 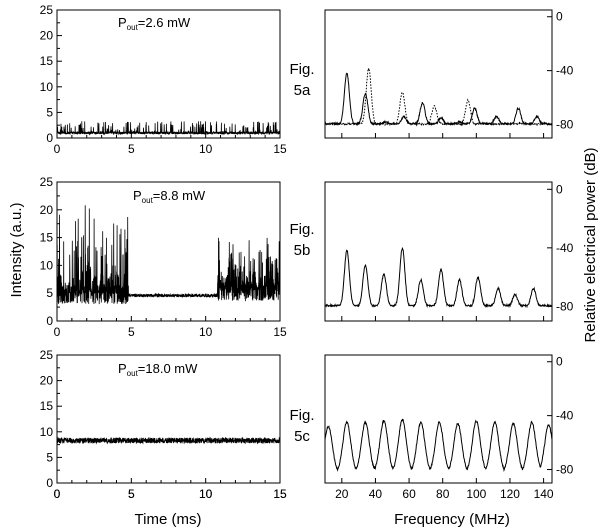 What do you see at coordinates (301, 426) in the screenshot?
I see `fig-label-5c: Fig. 5c` at bounding box center [301, 426].